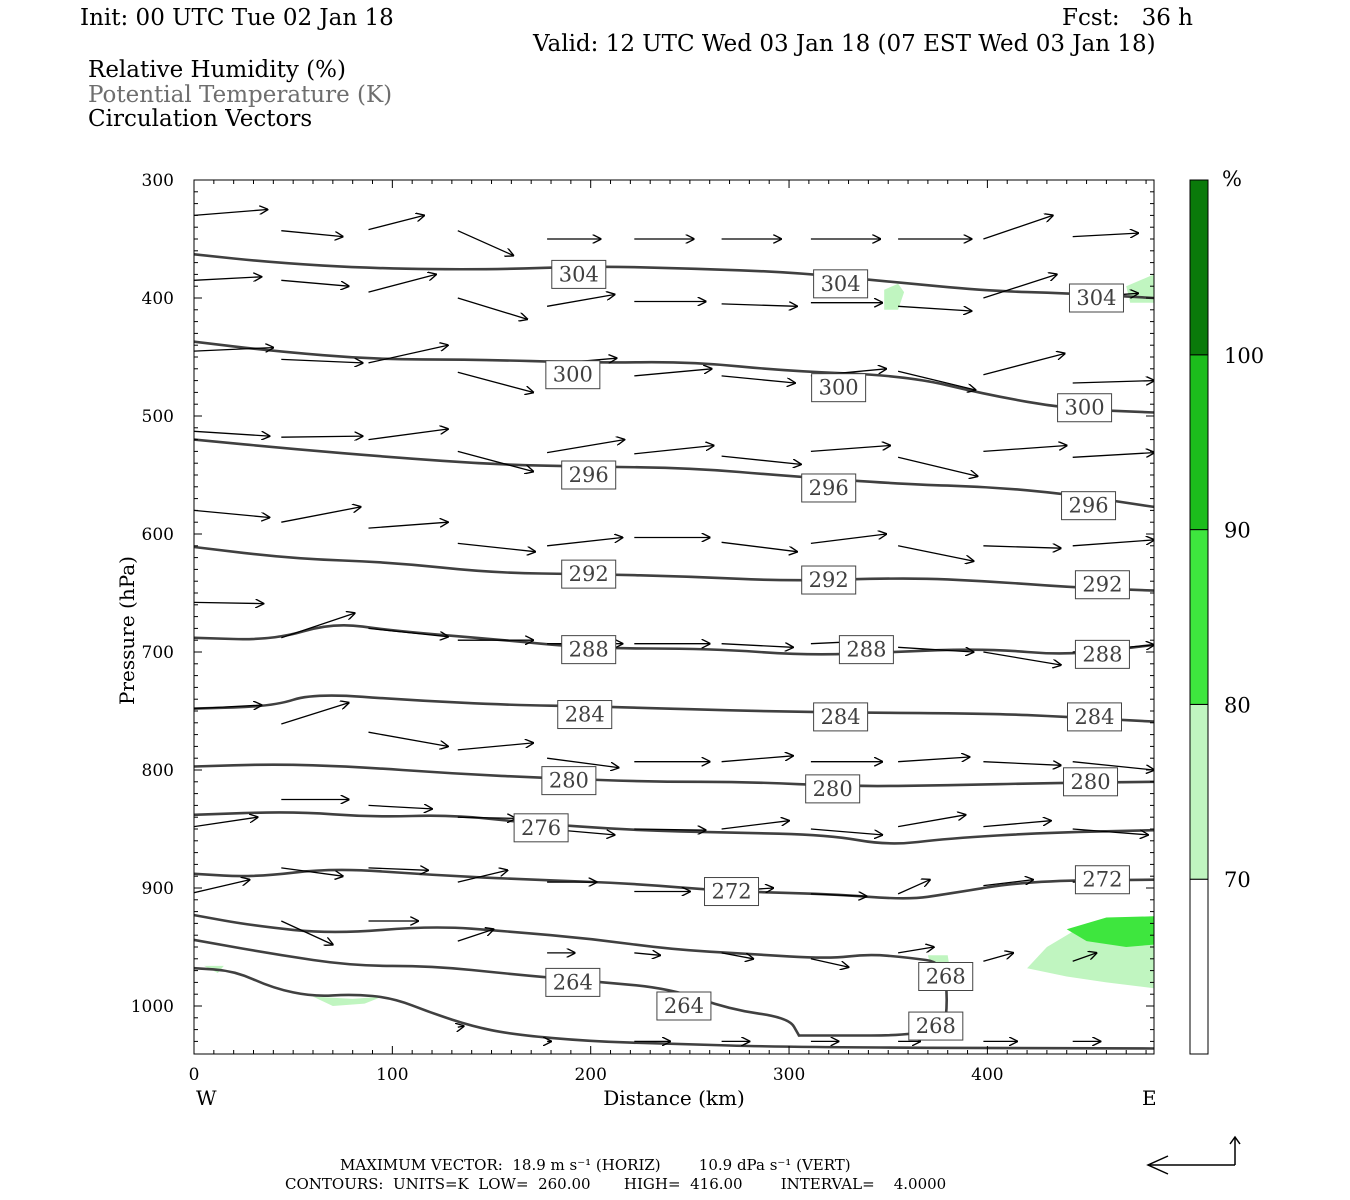 This screenshot has width=1350, height=1200. I want to click on contour-label-264: 264, so click(573, 982).